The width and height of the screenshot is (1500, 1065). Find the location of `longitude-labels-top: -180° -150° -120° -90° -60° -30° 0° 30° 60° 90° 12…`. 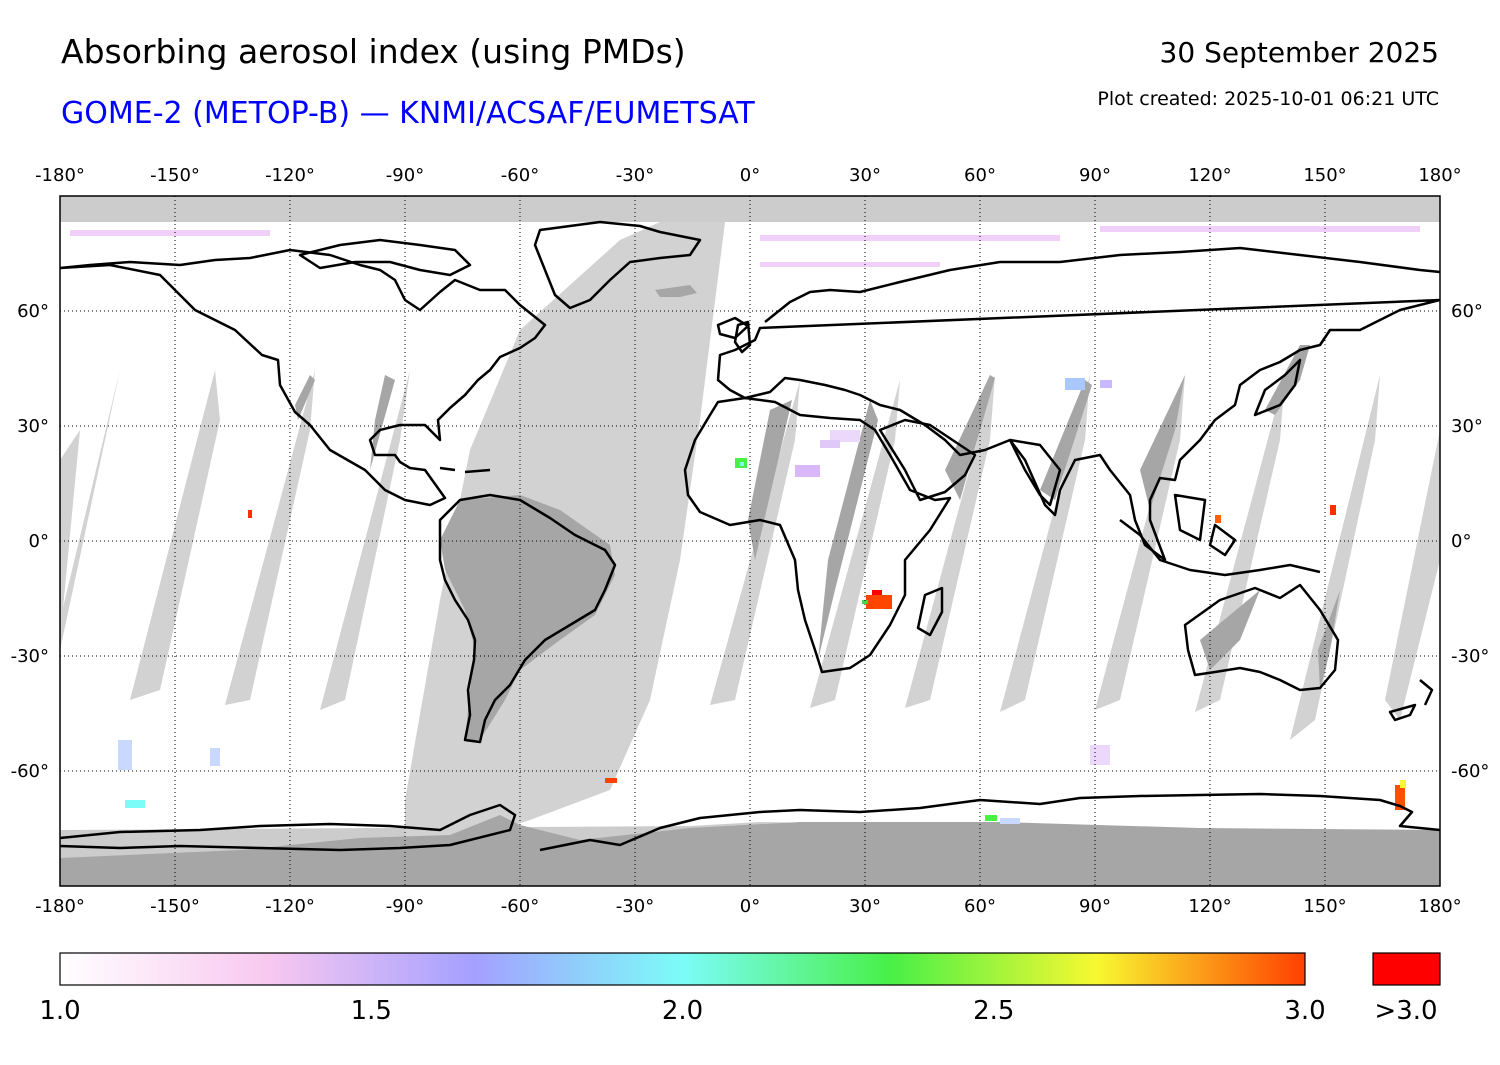

longitude-labels-top: -180° -150° -120° -90° -60° -30° 0° 30° 60° 90° 12… is located at coordinates (748, 175).